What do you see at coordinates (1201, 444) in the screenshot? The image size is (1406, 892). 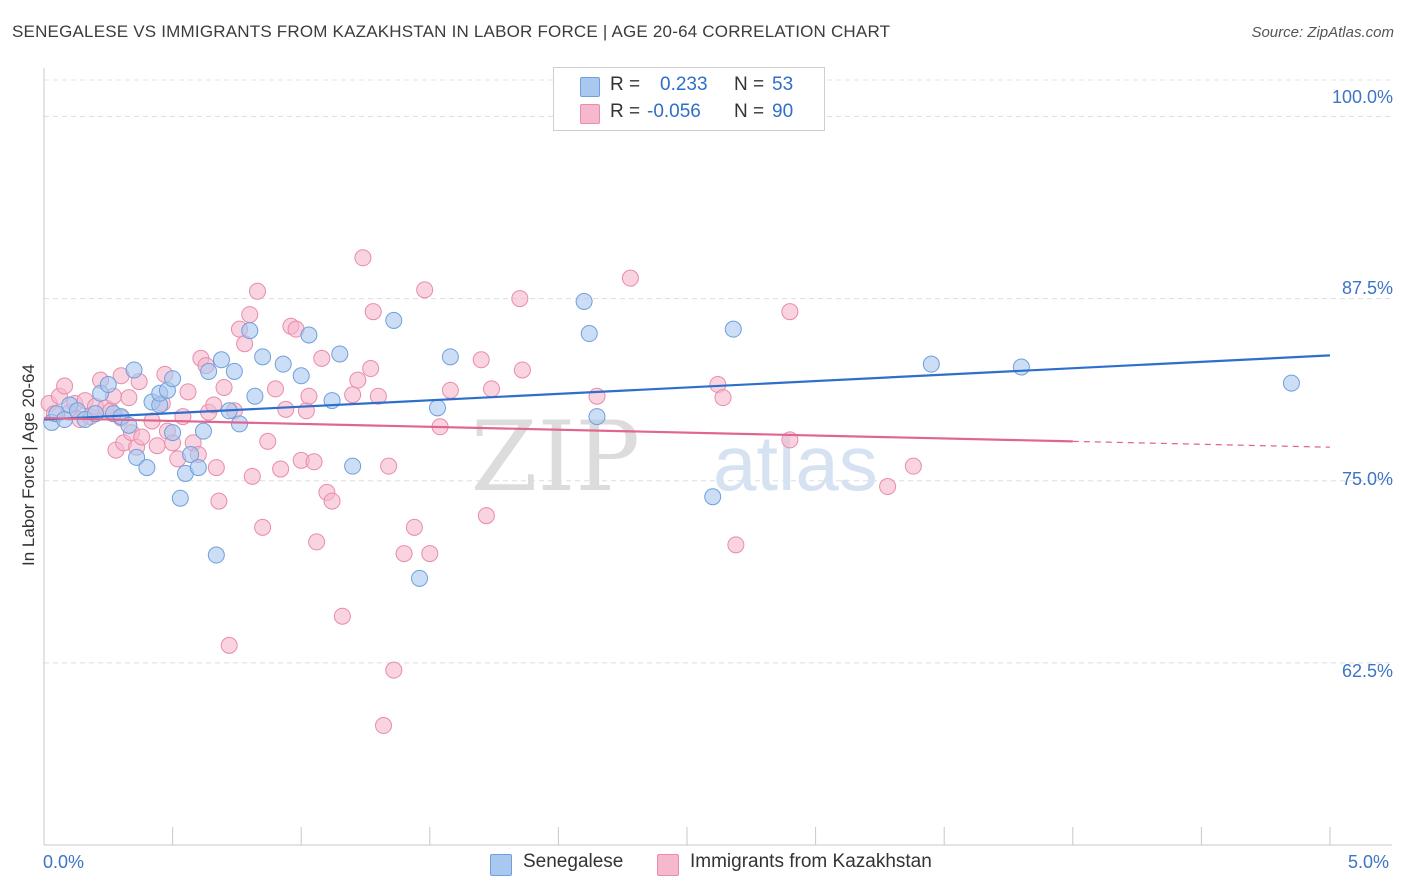 I see `trend-line-kazakhstan-extrapolated` at bounding box center [1201, 444].